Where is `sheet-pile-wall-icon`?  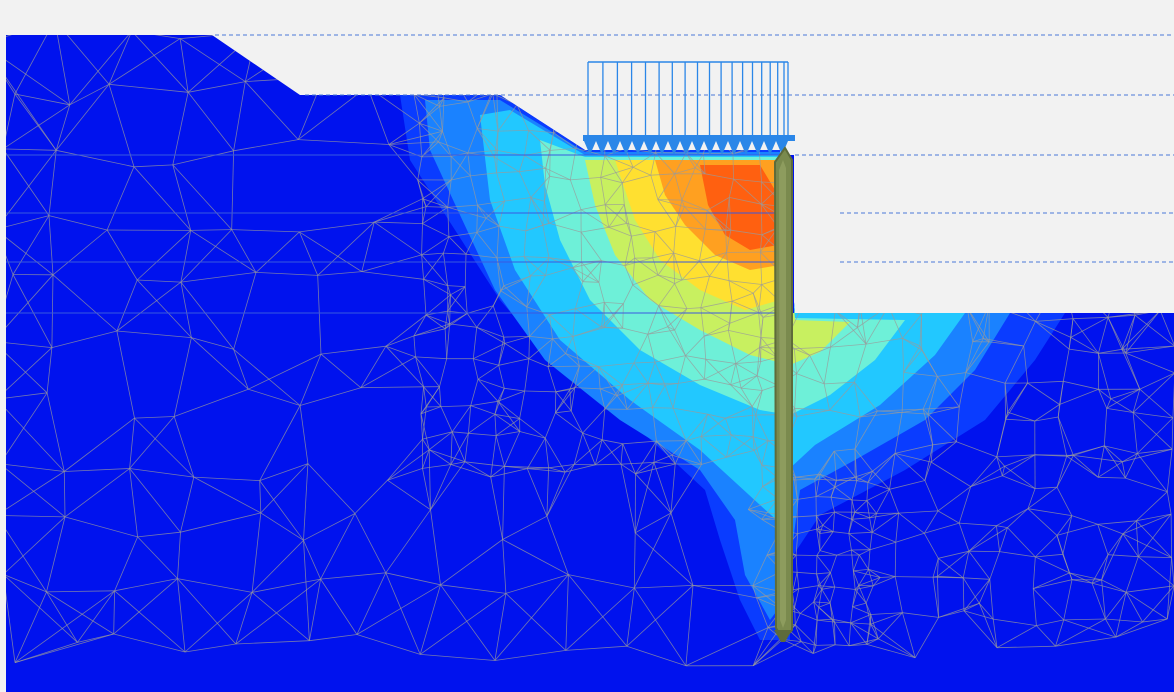 sheet-pile-wall-icon is located at coordinates (783, 394).